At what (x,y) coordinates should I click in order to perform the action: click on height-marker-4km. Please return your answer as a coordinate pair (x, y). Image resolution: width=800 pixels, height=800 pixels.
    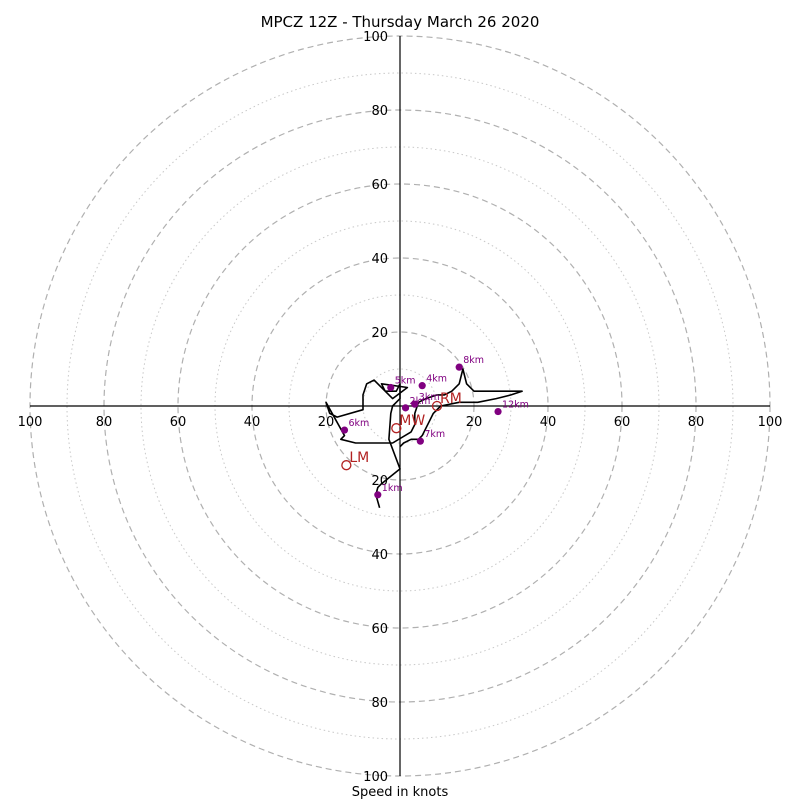
    Looking at the image, I should click on (422, 386).